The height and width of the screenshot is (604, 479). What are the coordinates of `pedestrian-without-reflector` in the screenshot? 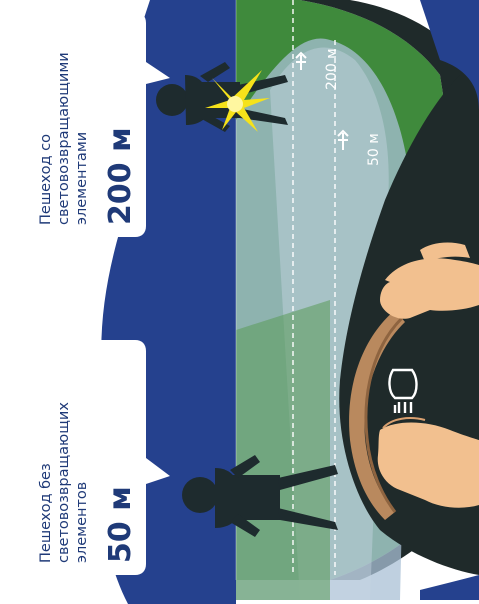 It's located at (260, 496).